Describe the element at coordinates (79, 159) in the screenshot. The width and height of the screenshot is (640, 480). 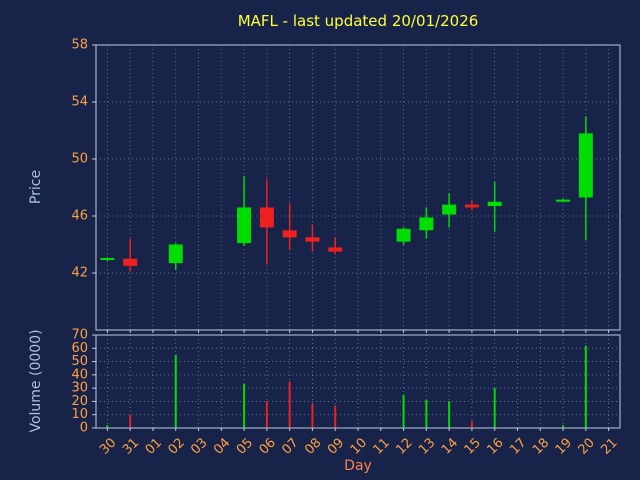
I see `price-tick-label: 50` at that location.